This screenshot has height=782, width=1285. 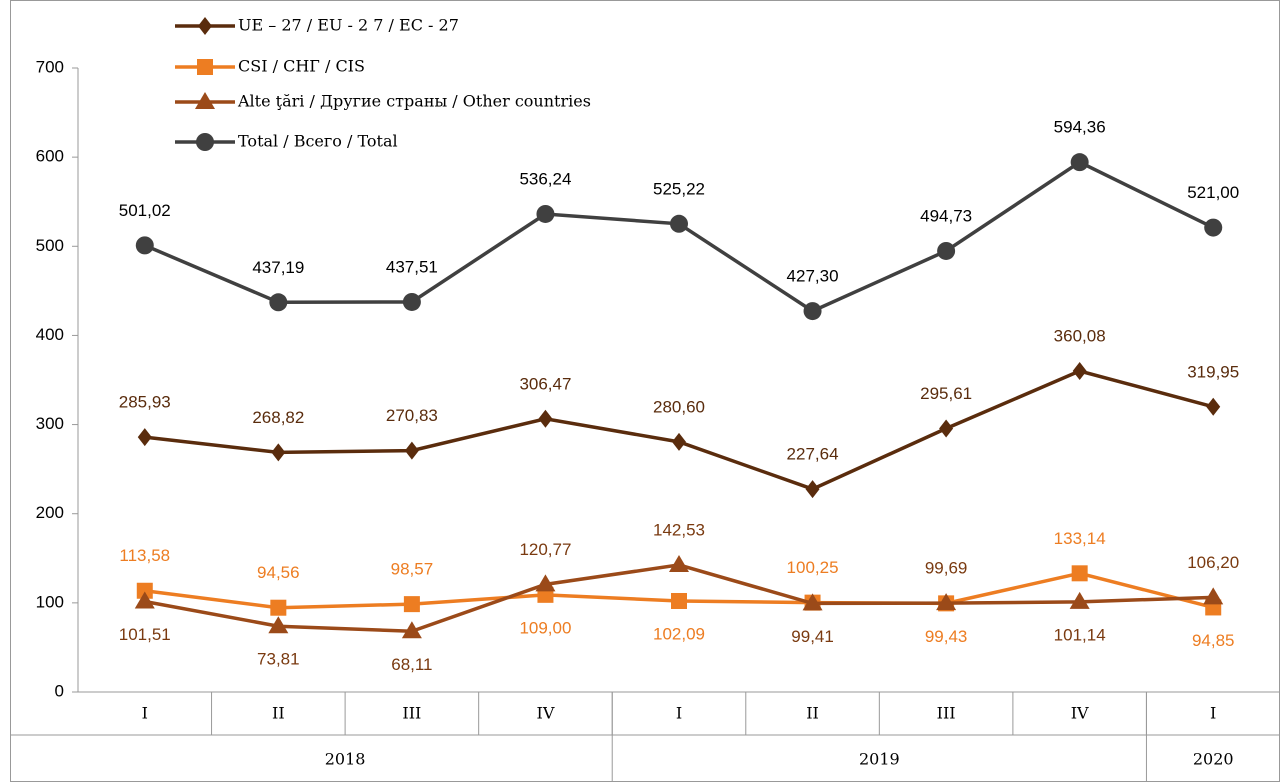 What do you see at coordinates (345, 759) in the screenshot?
I see `year-label: 2018` at bounding box center [345, 759].